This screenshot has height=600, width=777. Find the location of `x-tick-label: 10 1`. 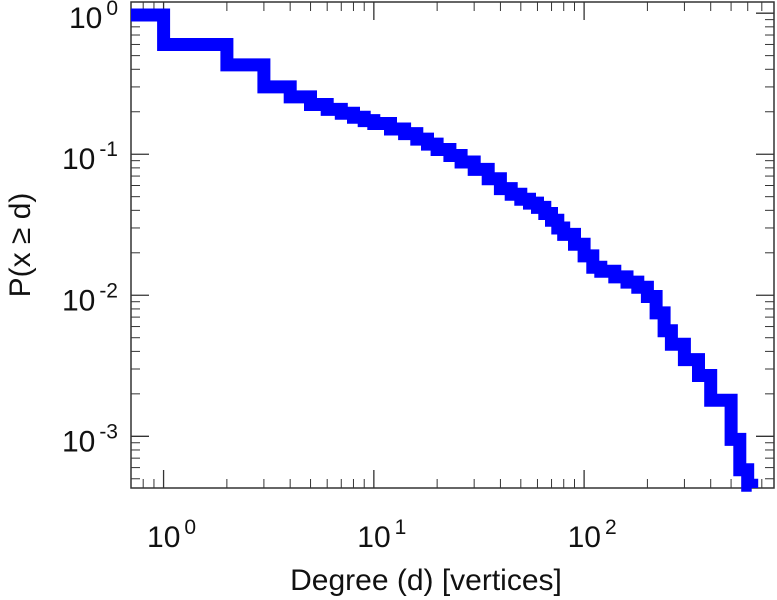

x-tick-label: 10 1 is located at coordinates (381, 535).